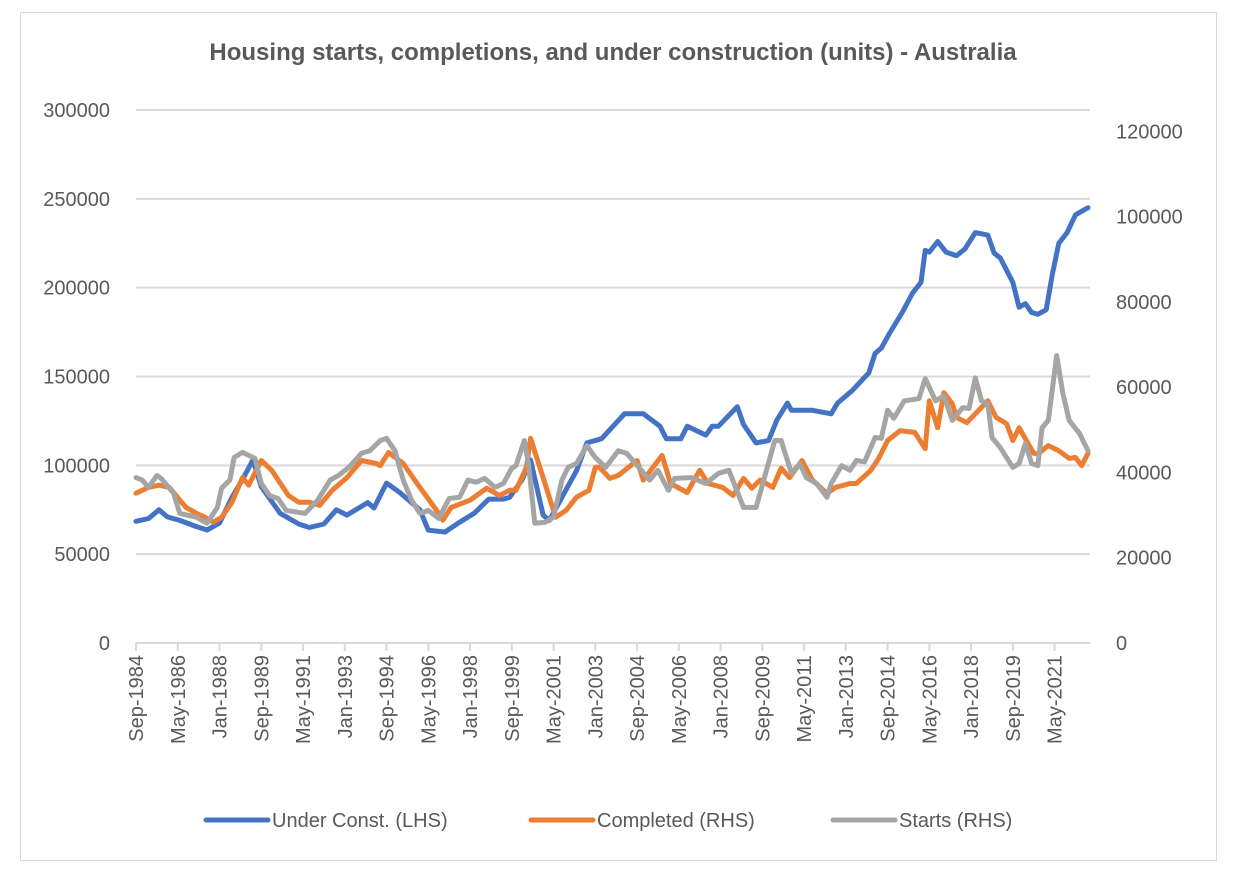 The width and height of the screenshot is (1233, 873). I want to click on x-tick-label: Sep-1989, so click(262, 698).